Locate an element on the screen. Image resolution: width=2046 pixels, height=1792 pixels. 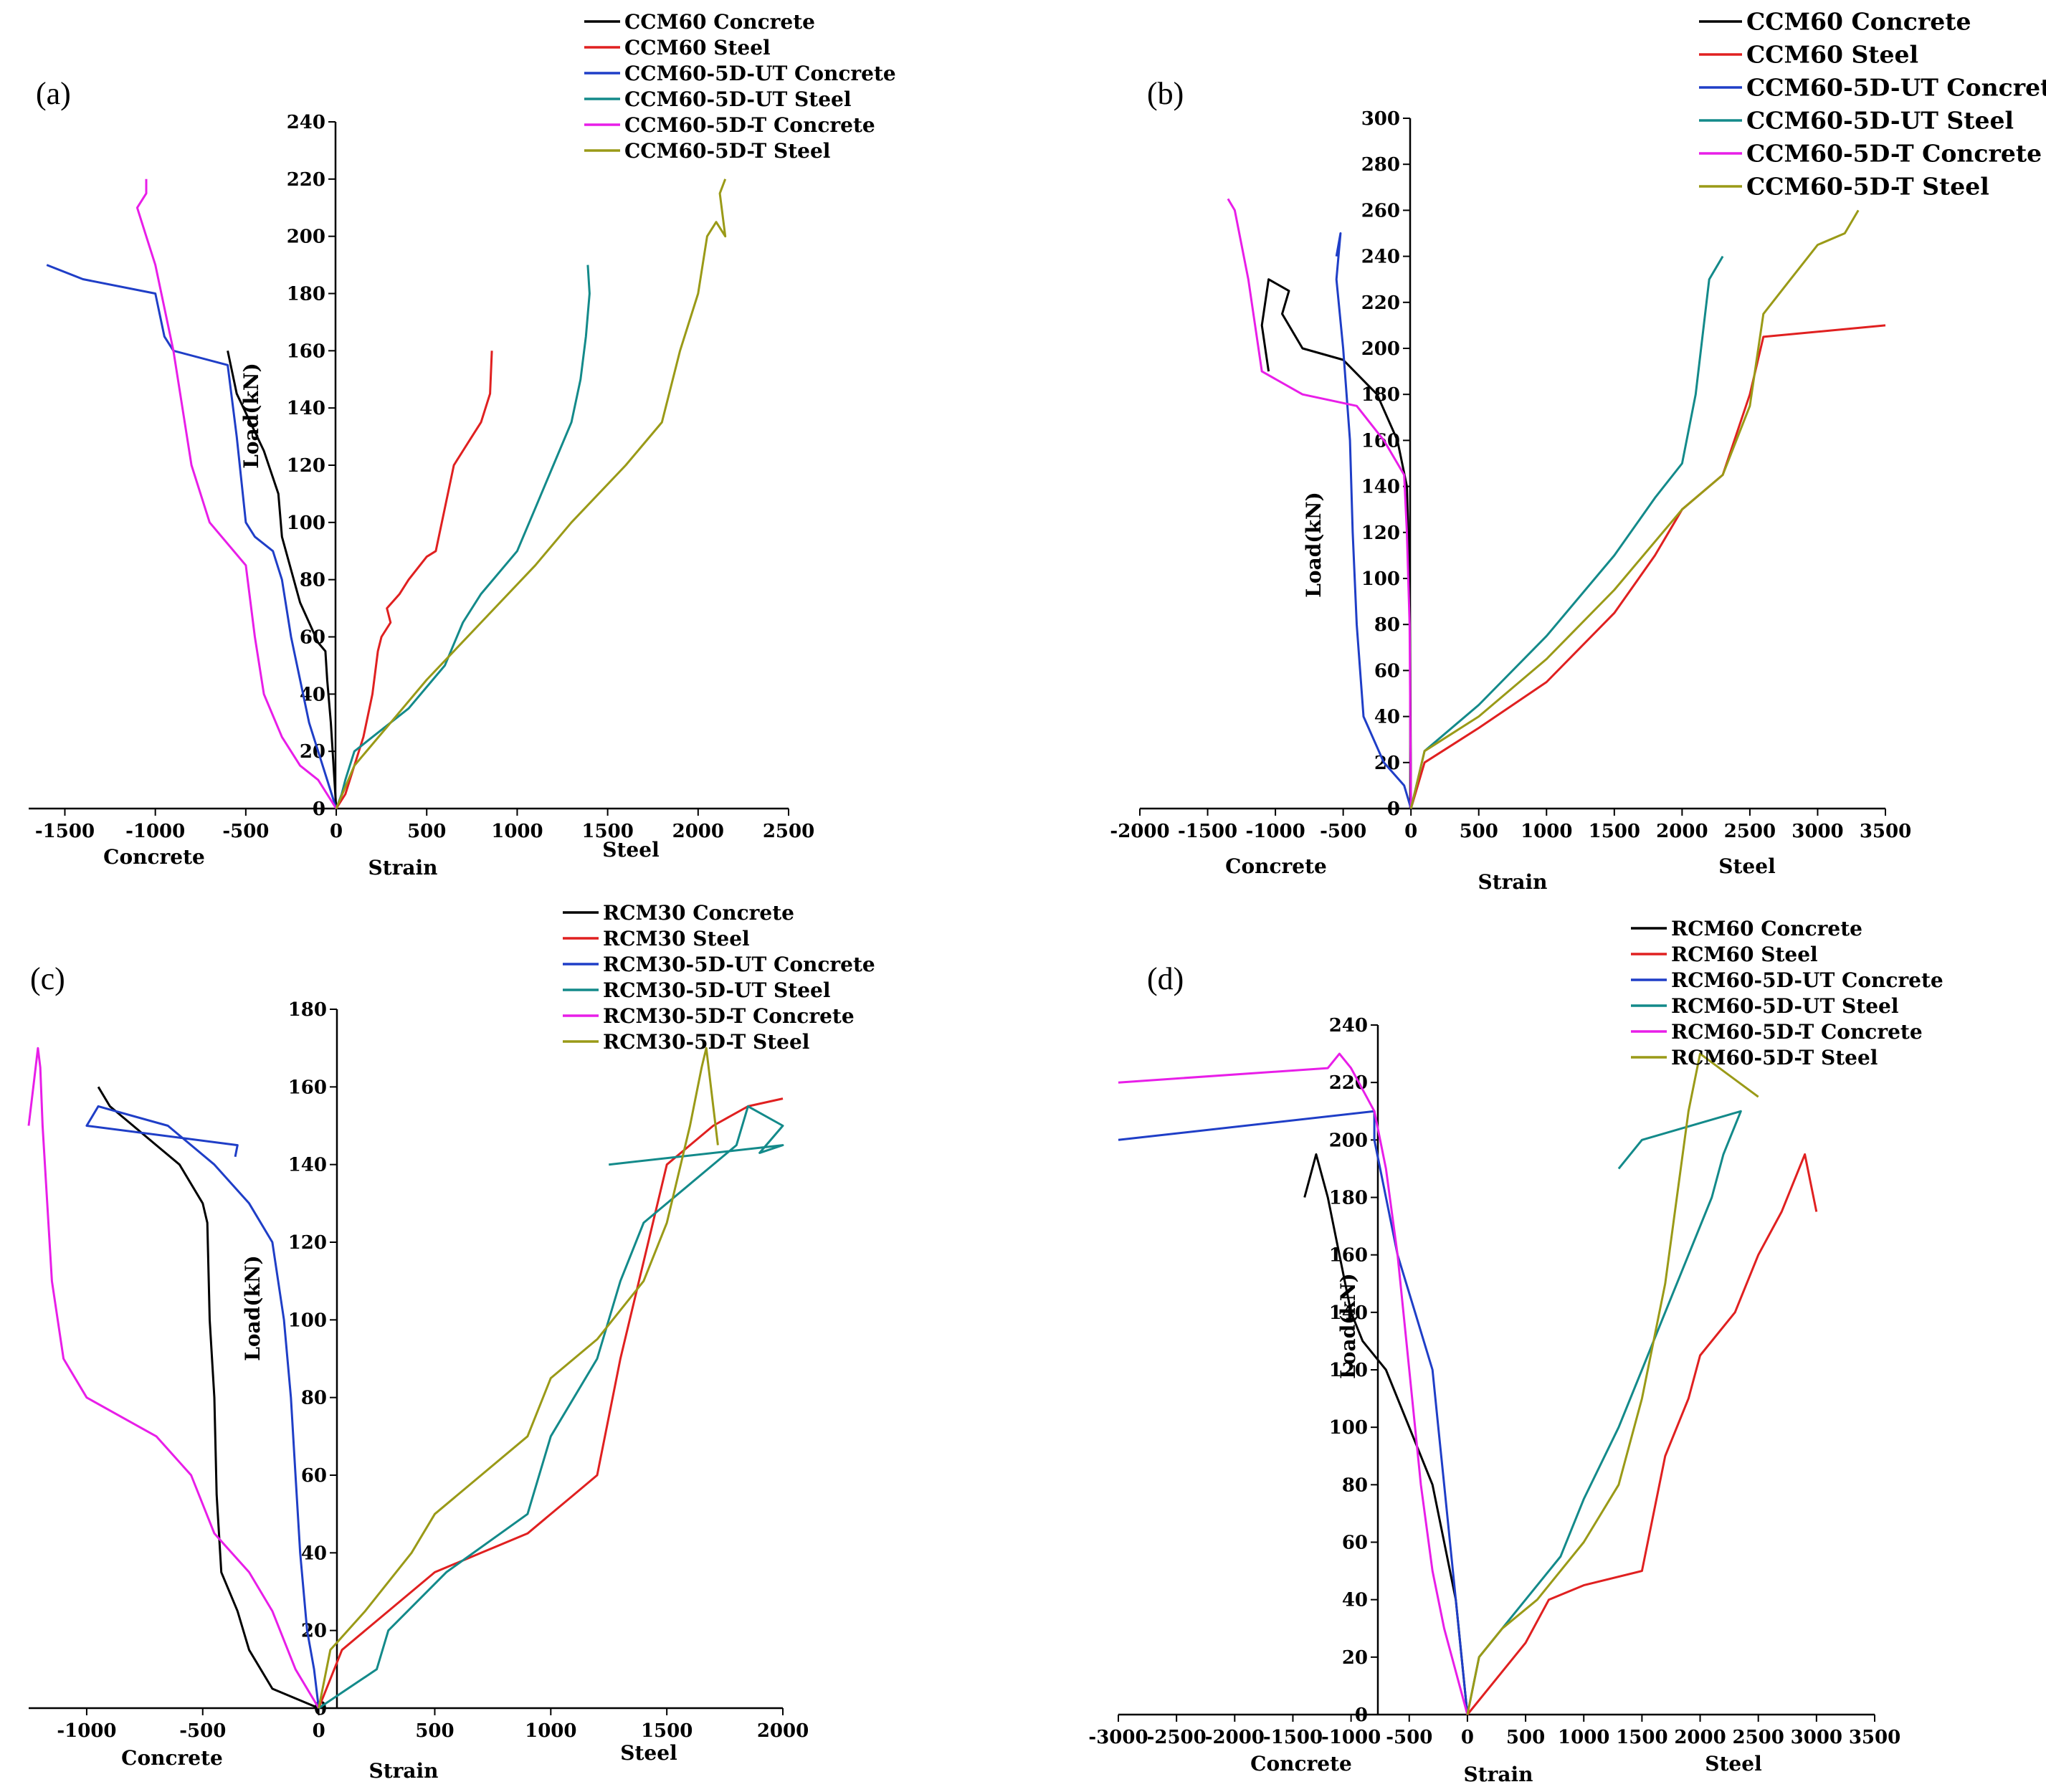
legend-entry: RCM30-5D-T Concrete is located at coordinates (729, 1016).